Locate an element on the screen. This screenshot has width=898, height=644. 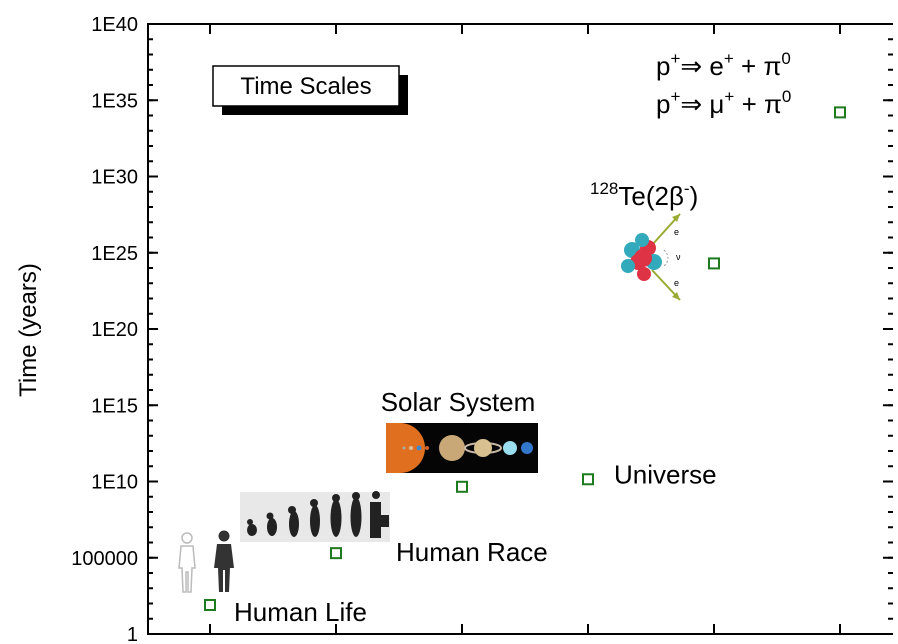
box-title: Time Scales is located at coordinates (305, 86).